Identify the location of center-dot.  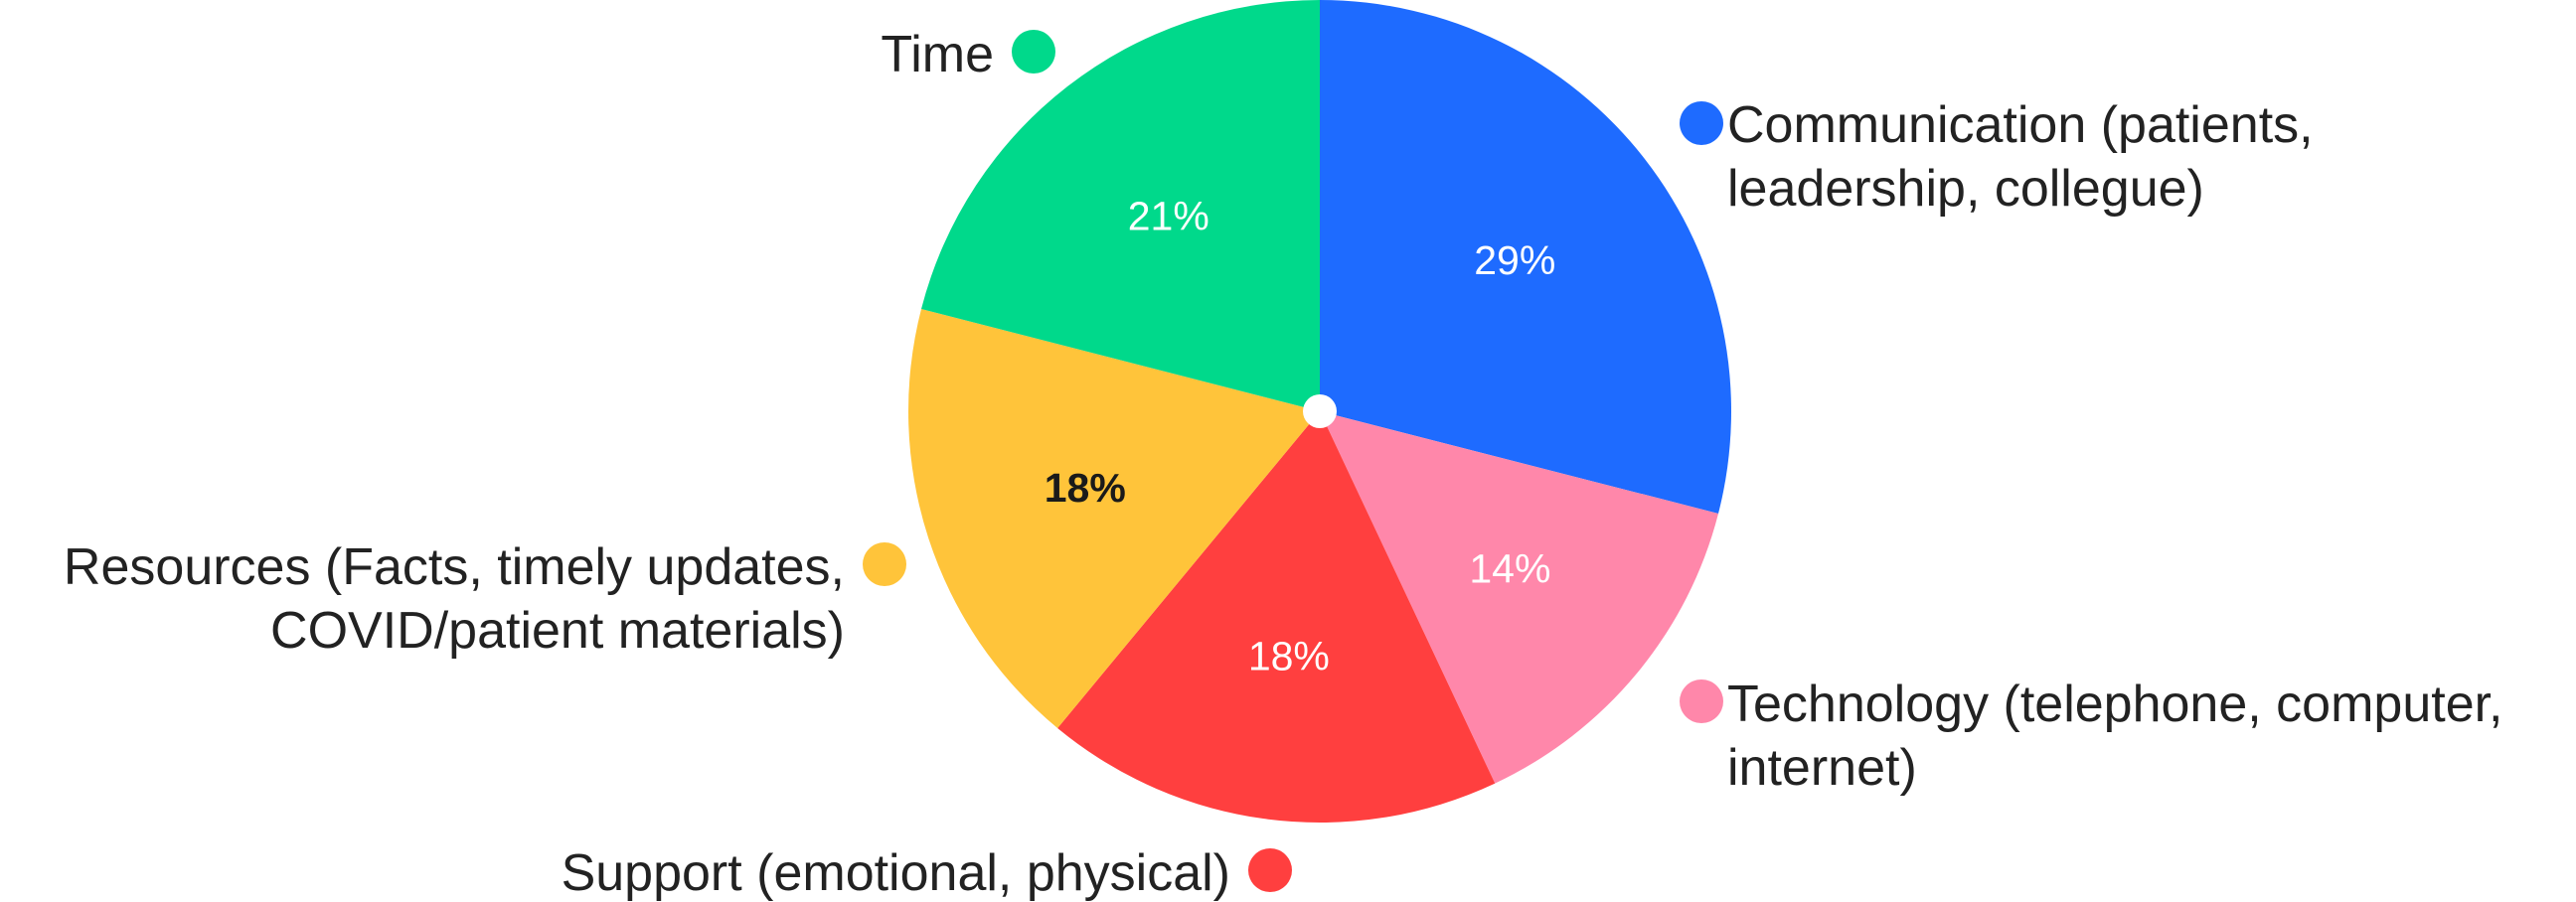
(1320, 411).